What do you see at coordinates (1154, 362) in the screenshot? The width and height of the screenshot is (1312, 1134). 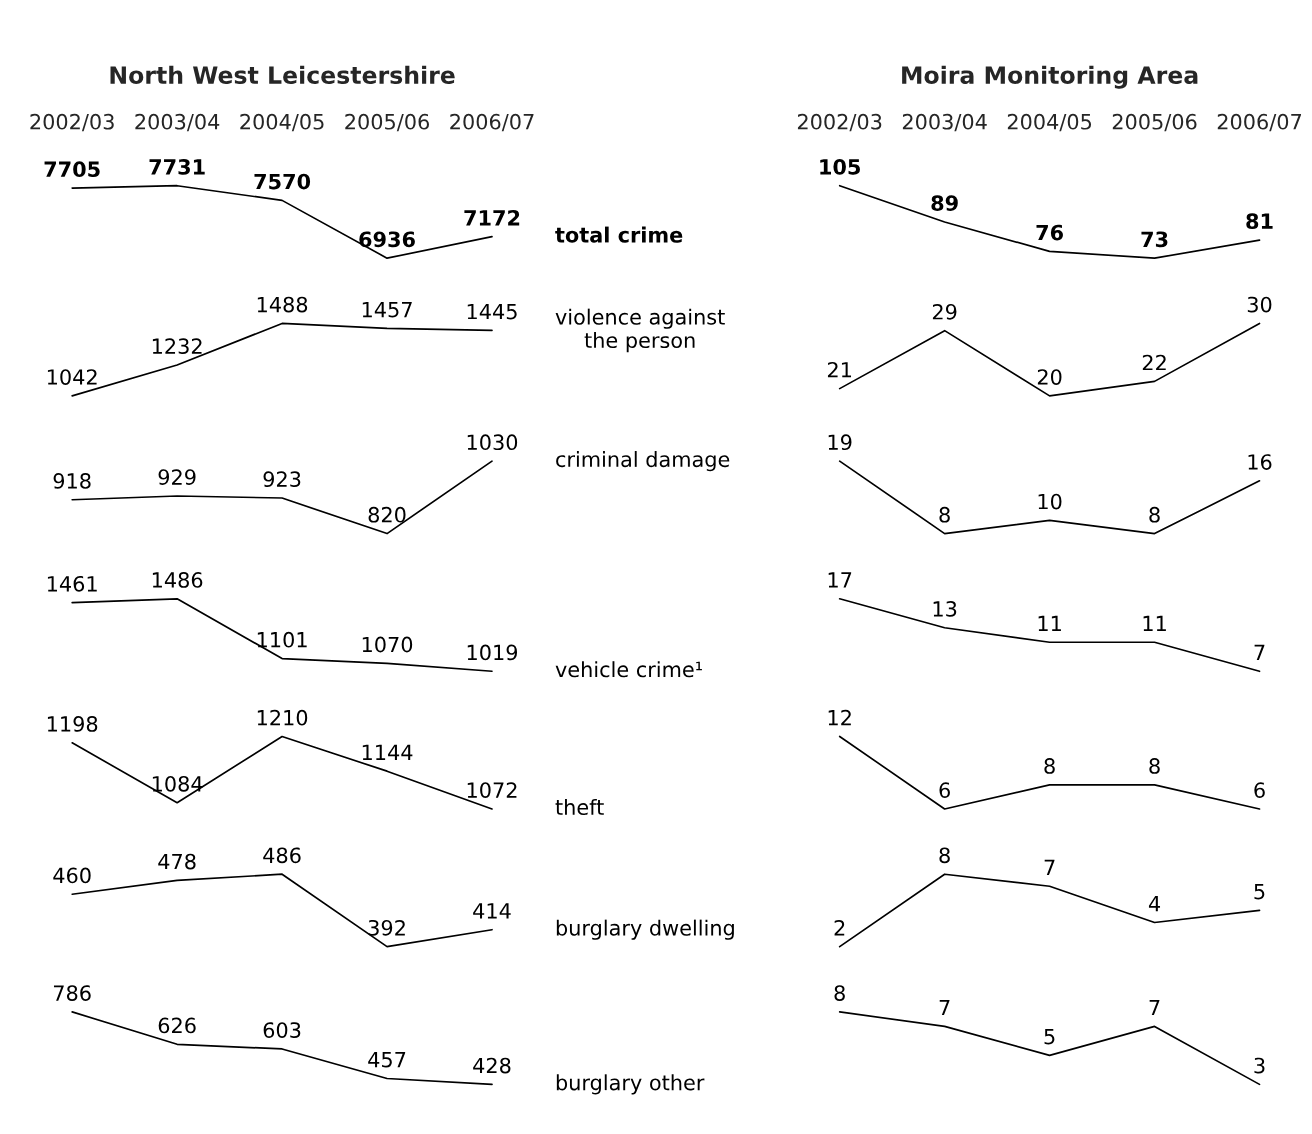 I see `data-label: 22` at bounding box center [1154, 362].